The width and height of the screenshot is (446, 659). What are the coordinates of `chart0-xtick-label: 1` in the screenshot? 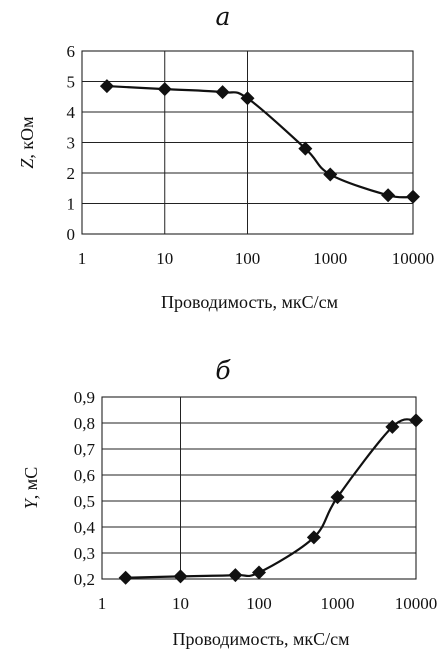 It's located at (82, 258).